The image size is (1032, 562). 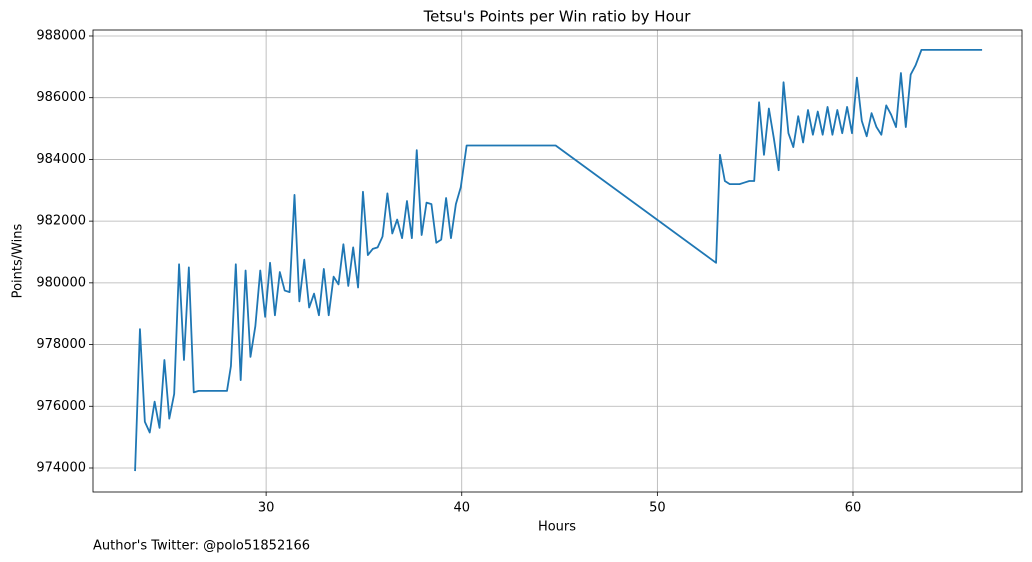 What do you see at coordinates (18, 260) in the screenshot?
I see `y-axis-label: Points/Wins` at bounding box center [18, 260].